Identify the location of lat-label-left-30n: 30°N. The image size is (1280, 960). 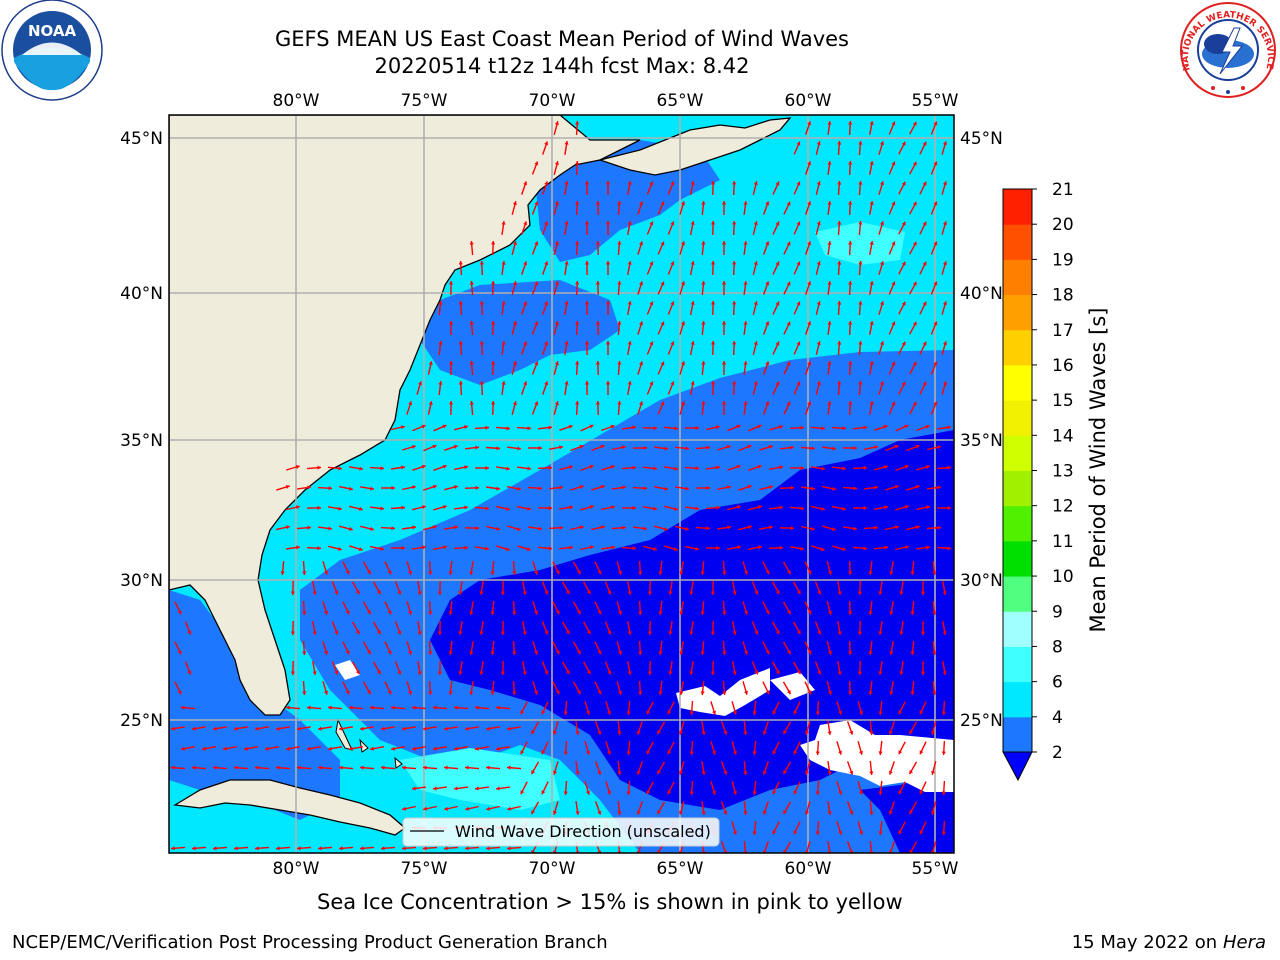
(141, 581).